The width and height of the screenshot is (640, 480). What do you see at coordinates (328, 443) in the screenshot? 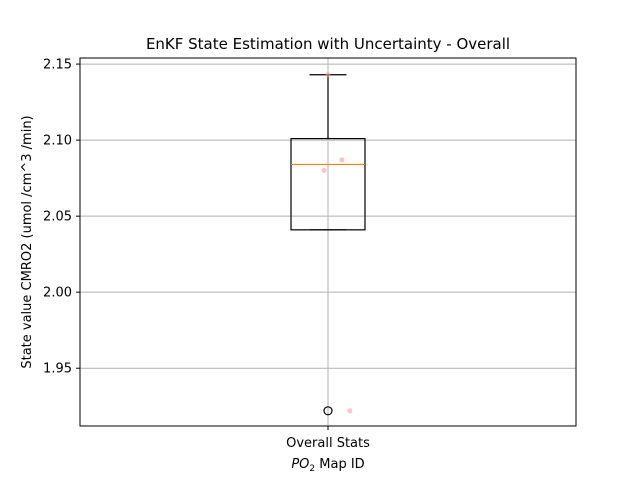
I see `x-tick-label: Overall Stats` at bounding box center [328, 443].